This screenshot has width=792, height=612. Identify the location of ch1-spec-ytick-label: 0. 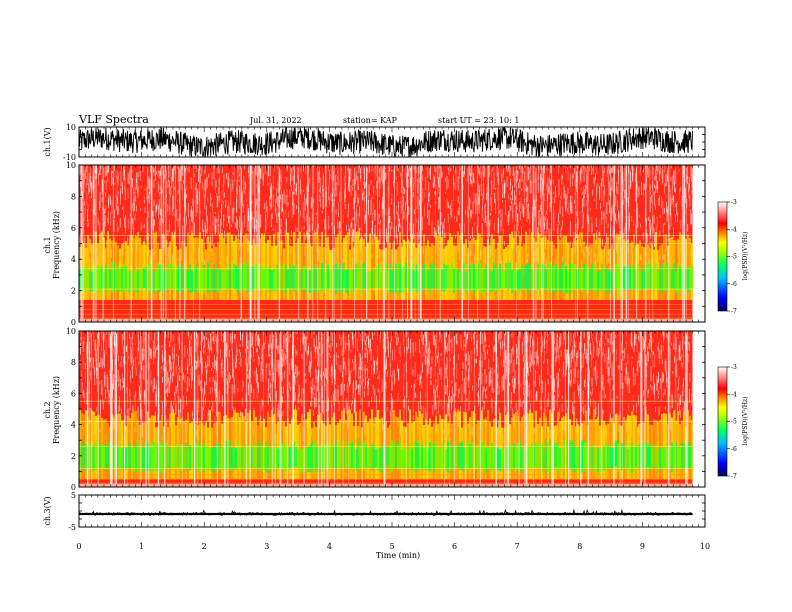
(73, 322).